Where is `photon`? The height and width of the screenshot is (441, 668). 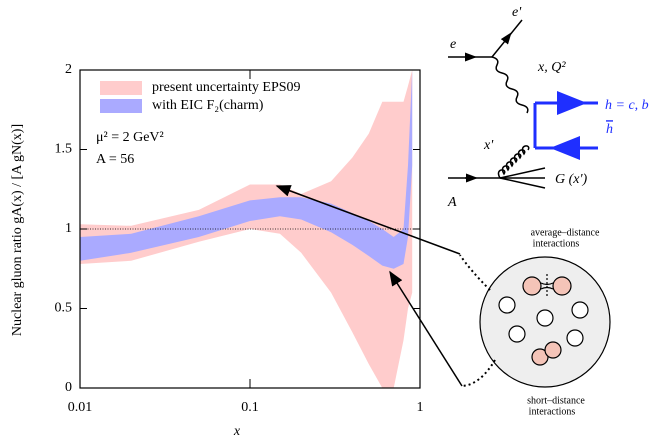
photon is located at coordinates (510, 85).